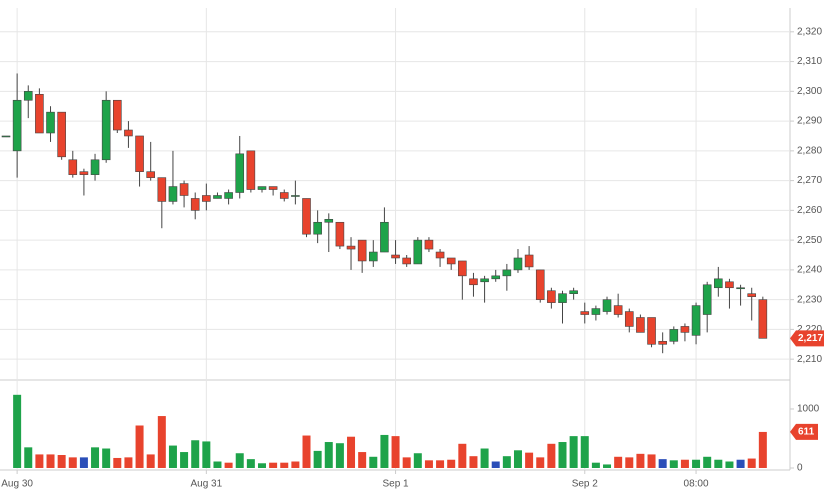 This screenshot has height=494, width=840. What do you see at coordinates (809, 150) in the screenshot?
I see `y-tick-label: 2,280` at bounding box center [809, 150].